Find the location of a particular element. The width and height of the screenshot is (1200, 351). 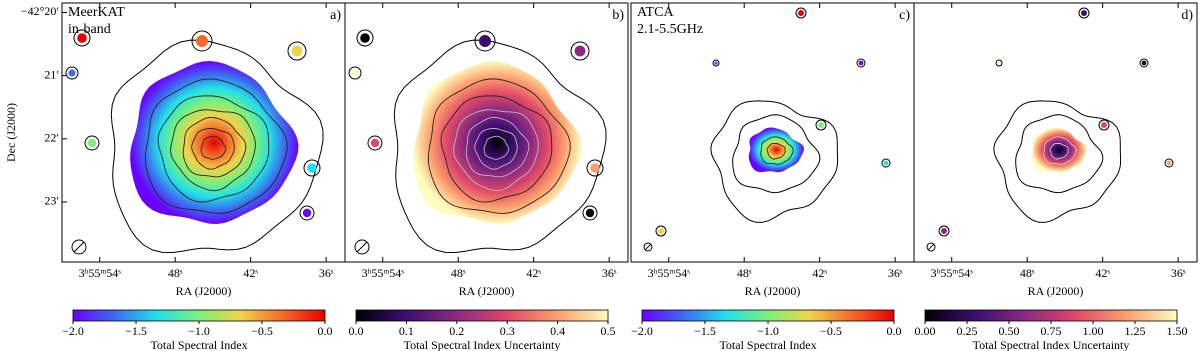

colorbar-tick-label: 0.25 is located at coordinates (967, 331).